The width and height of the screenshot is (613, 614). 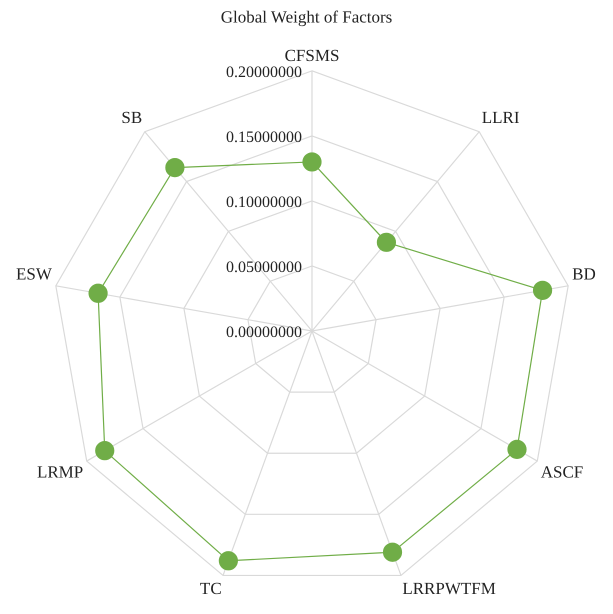 I want to click on y-tick-label: 0.05000000, so click(x=264, y=267).